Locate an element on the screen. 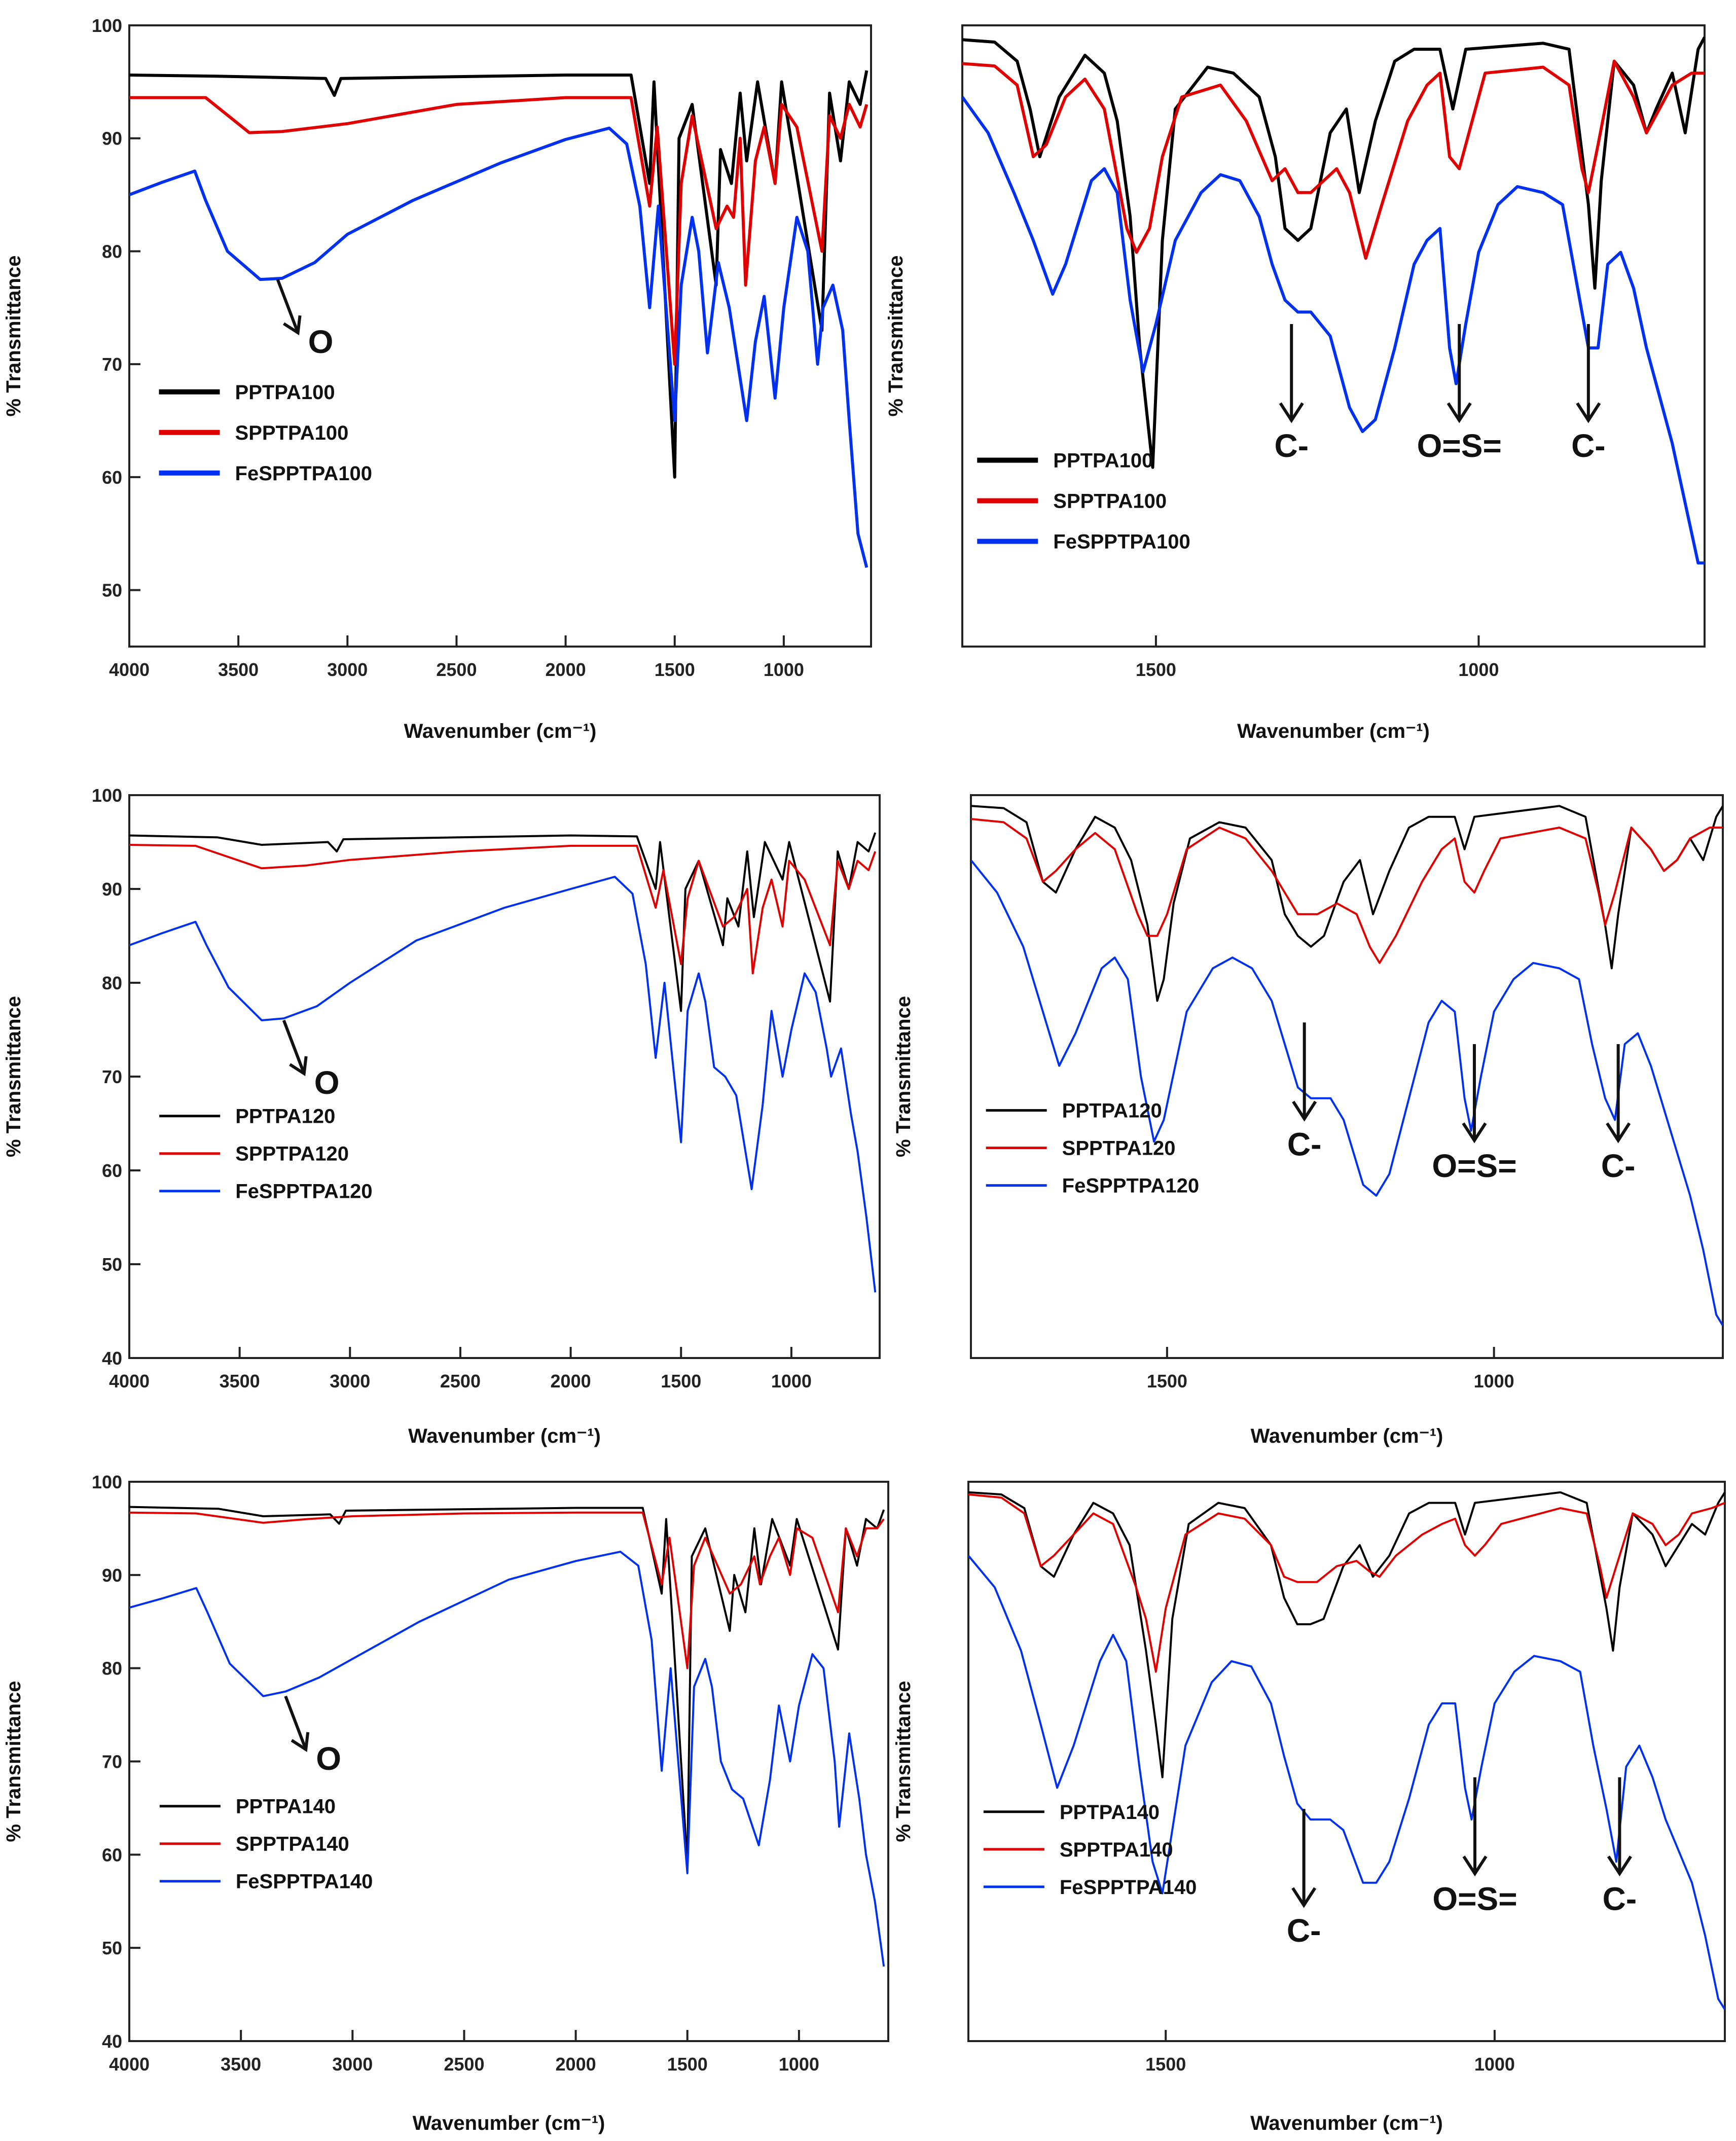 The height and width of the screenshot is (2141, 1736). legend-label-PPTPA100: PPTPA100 is located at coordinates (285, 392).